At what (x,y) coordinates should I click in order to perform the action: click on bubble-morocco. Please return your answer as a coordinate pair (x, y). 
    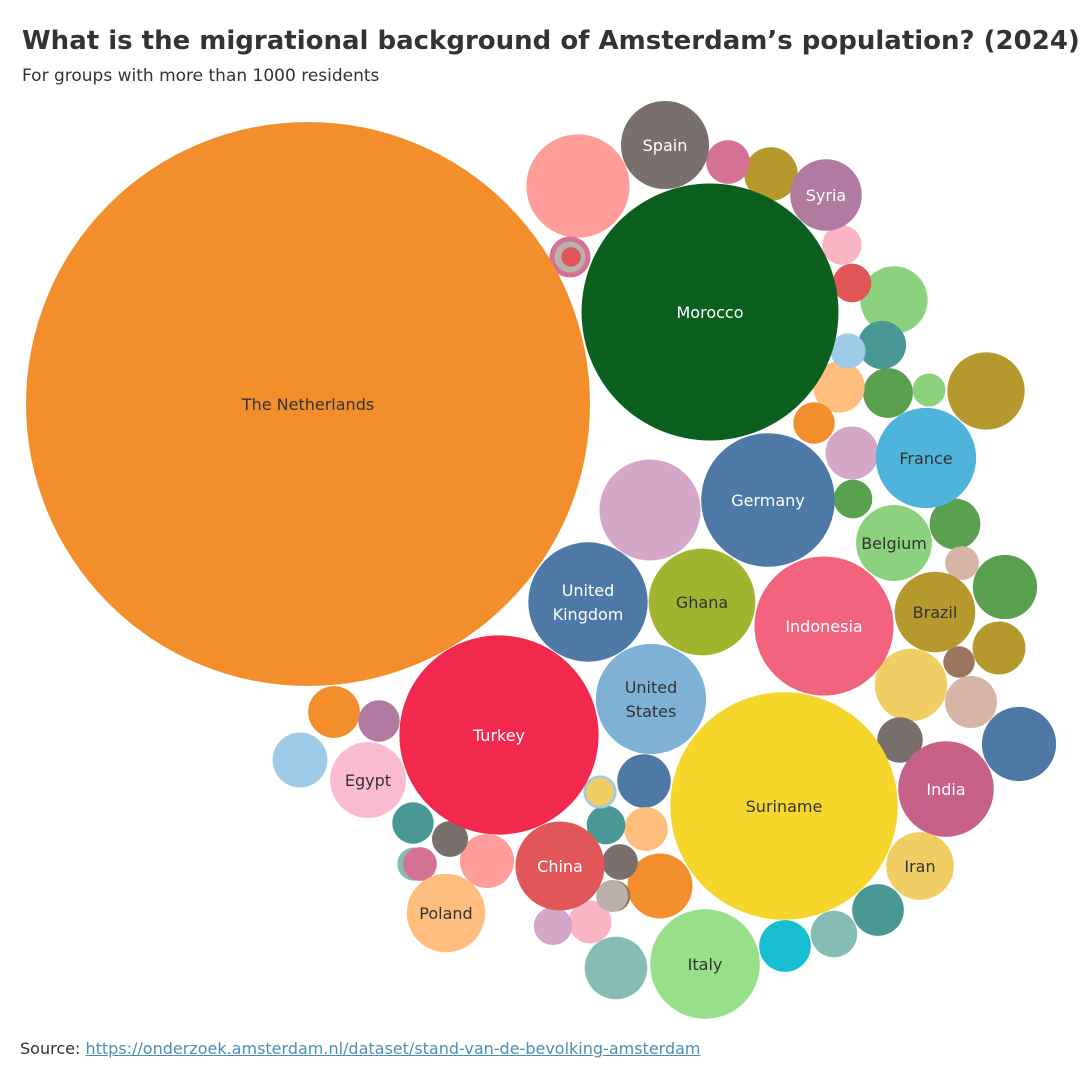
    Looking at the image, I should click on (710, 312).